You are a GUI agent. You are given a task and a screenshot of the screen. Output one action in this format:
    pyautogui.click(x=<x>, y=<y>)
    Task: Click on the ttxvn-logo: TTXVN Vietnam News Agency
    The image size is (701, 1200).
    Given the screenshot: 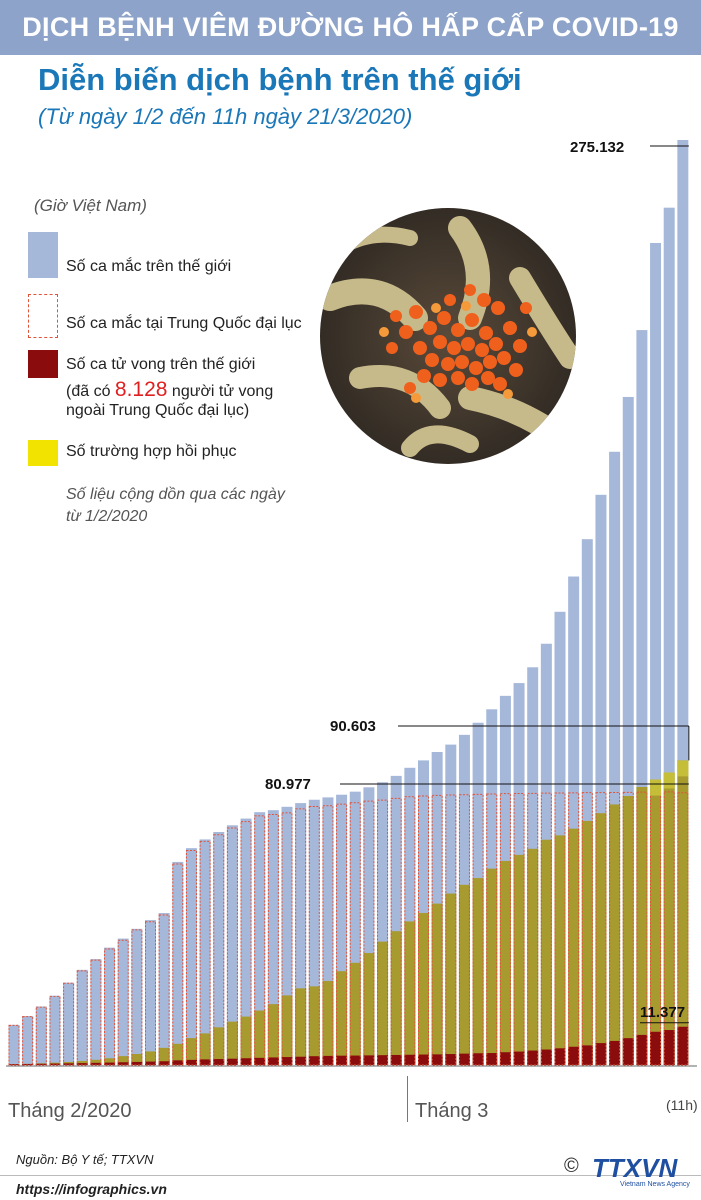 What is the action you would take?
    pyautogui.click(x=640, y=1172)
    